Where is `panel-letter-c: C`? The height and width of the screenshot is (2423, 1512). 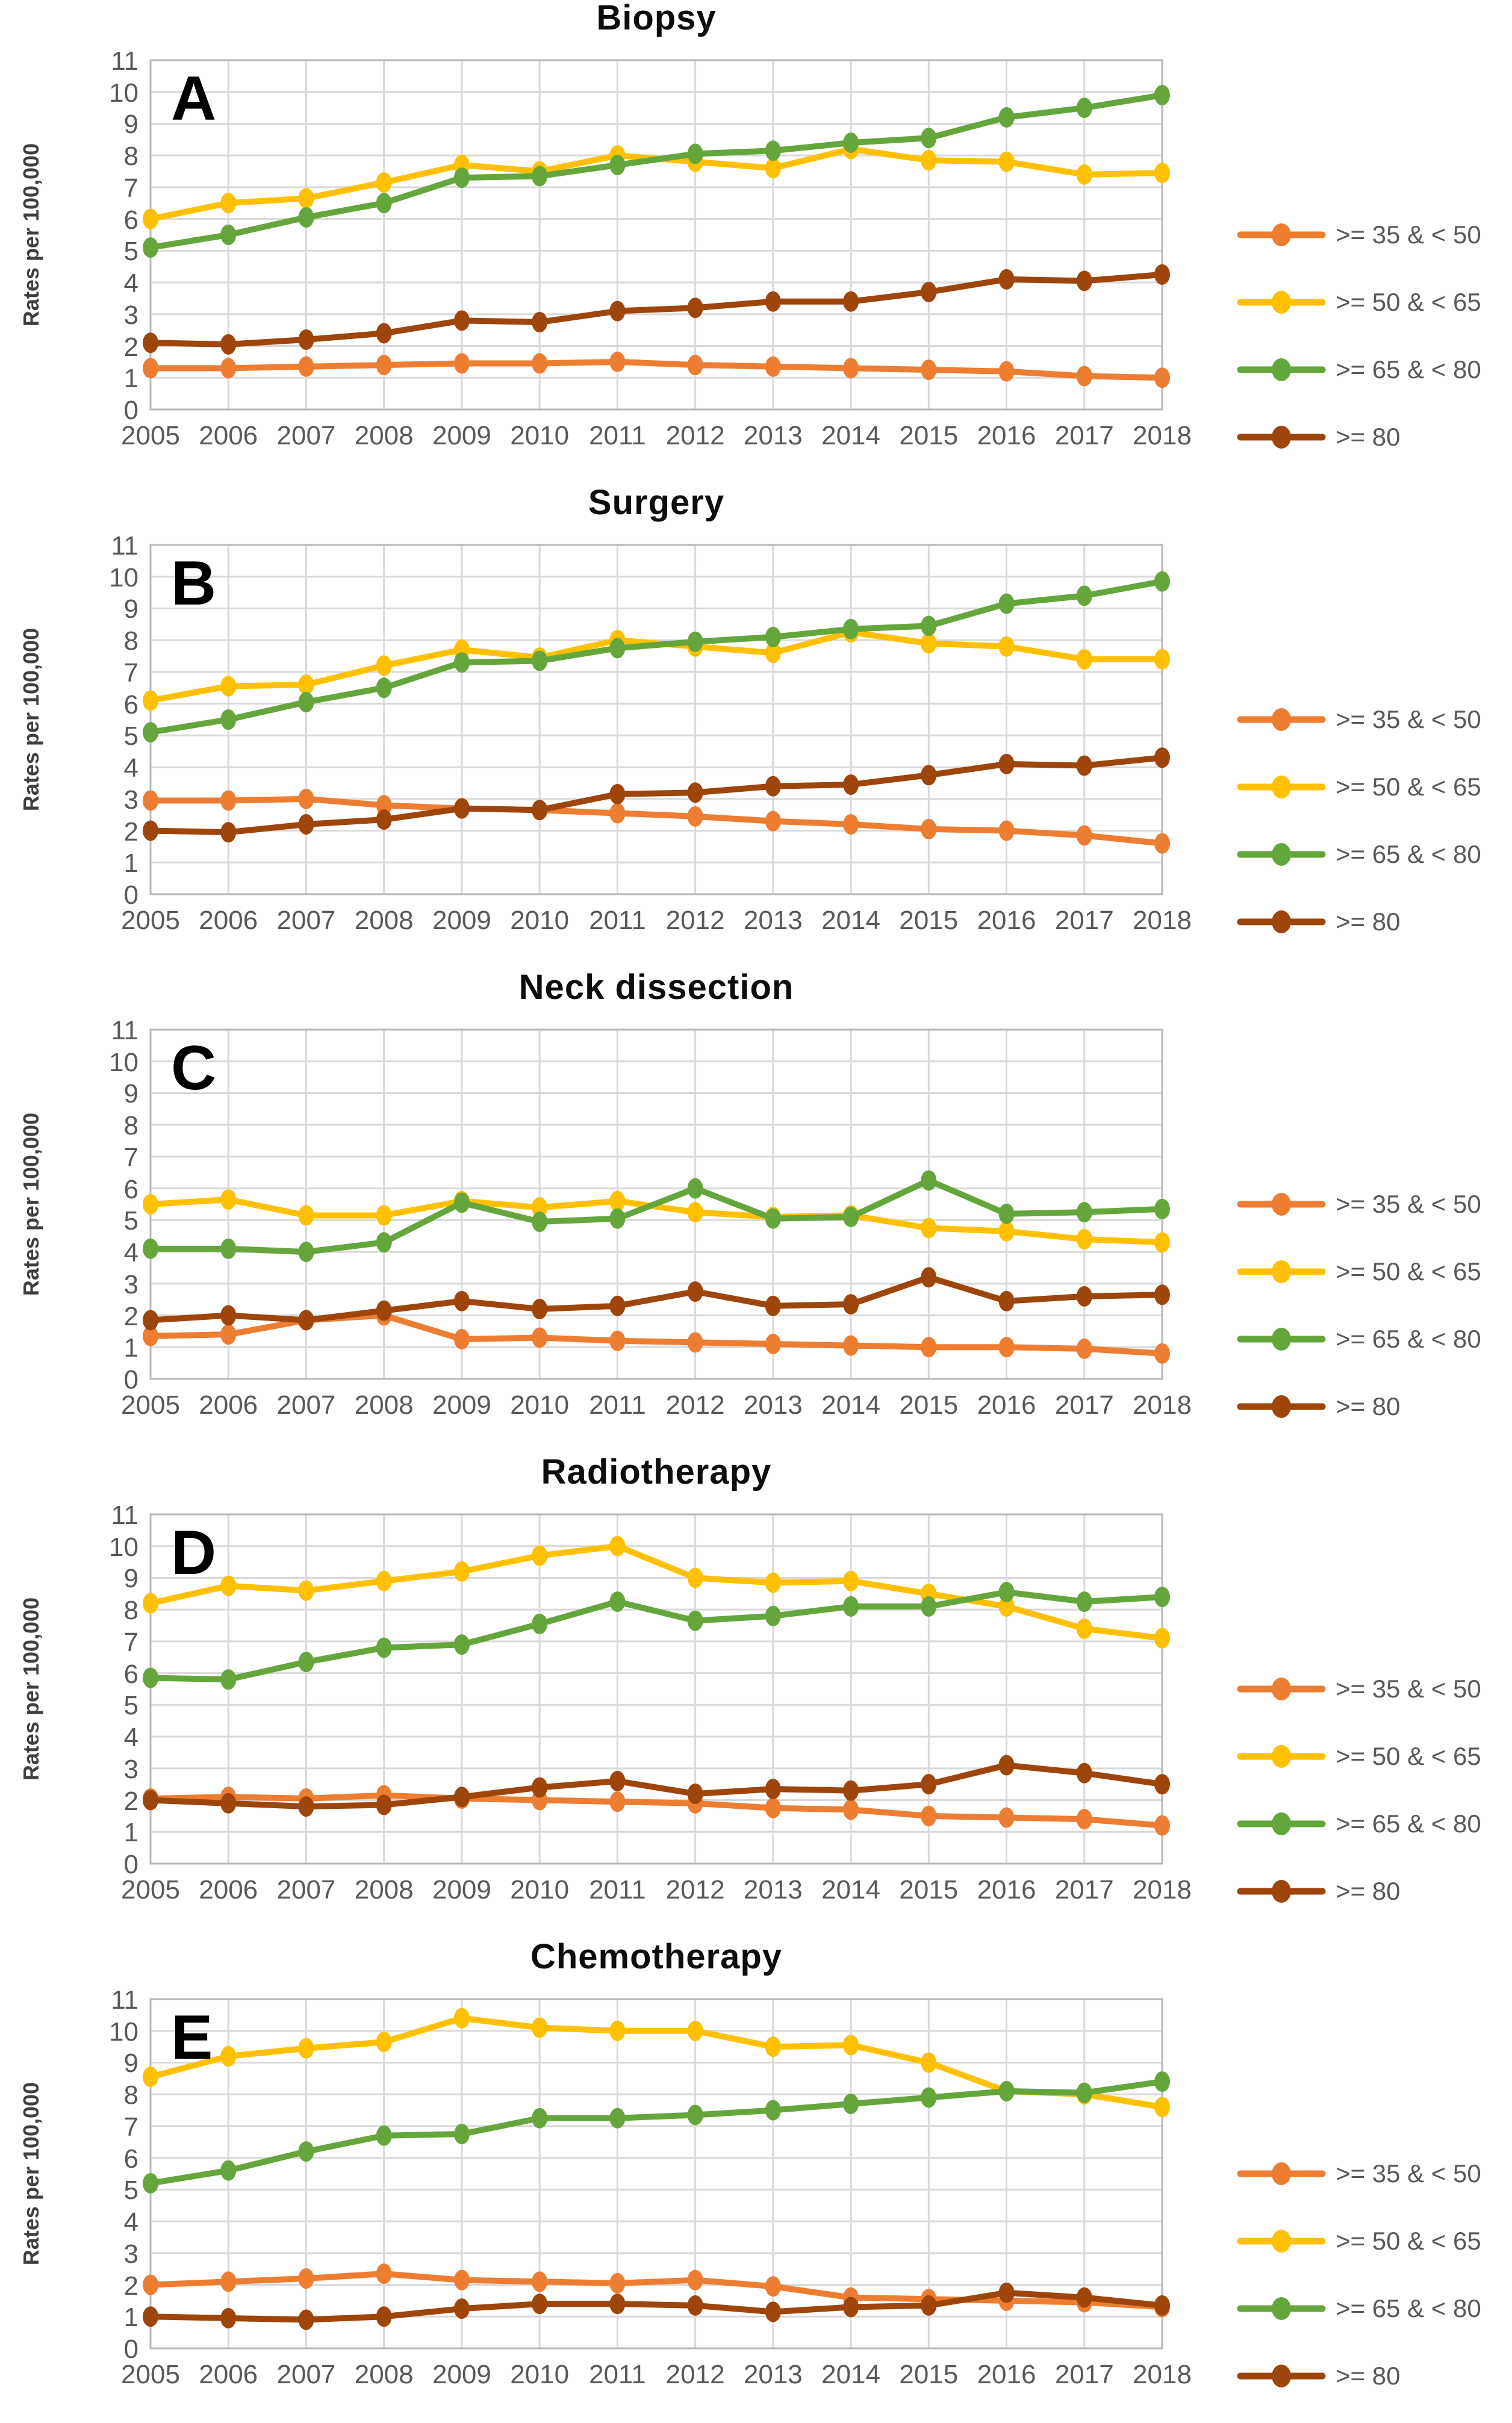
panel-letter-c: C is located at coordinates (194, 1068).